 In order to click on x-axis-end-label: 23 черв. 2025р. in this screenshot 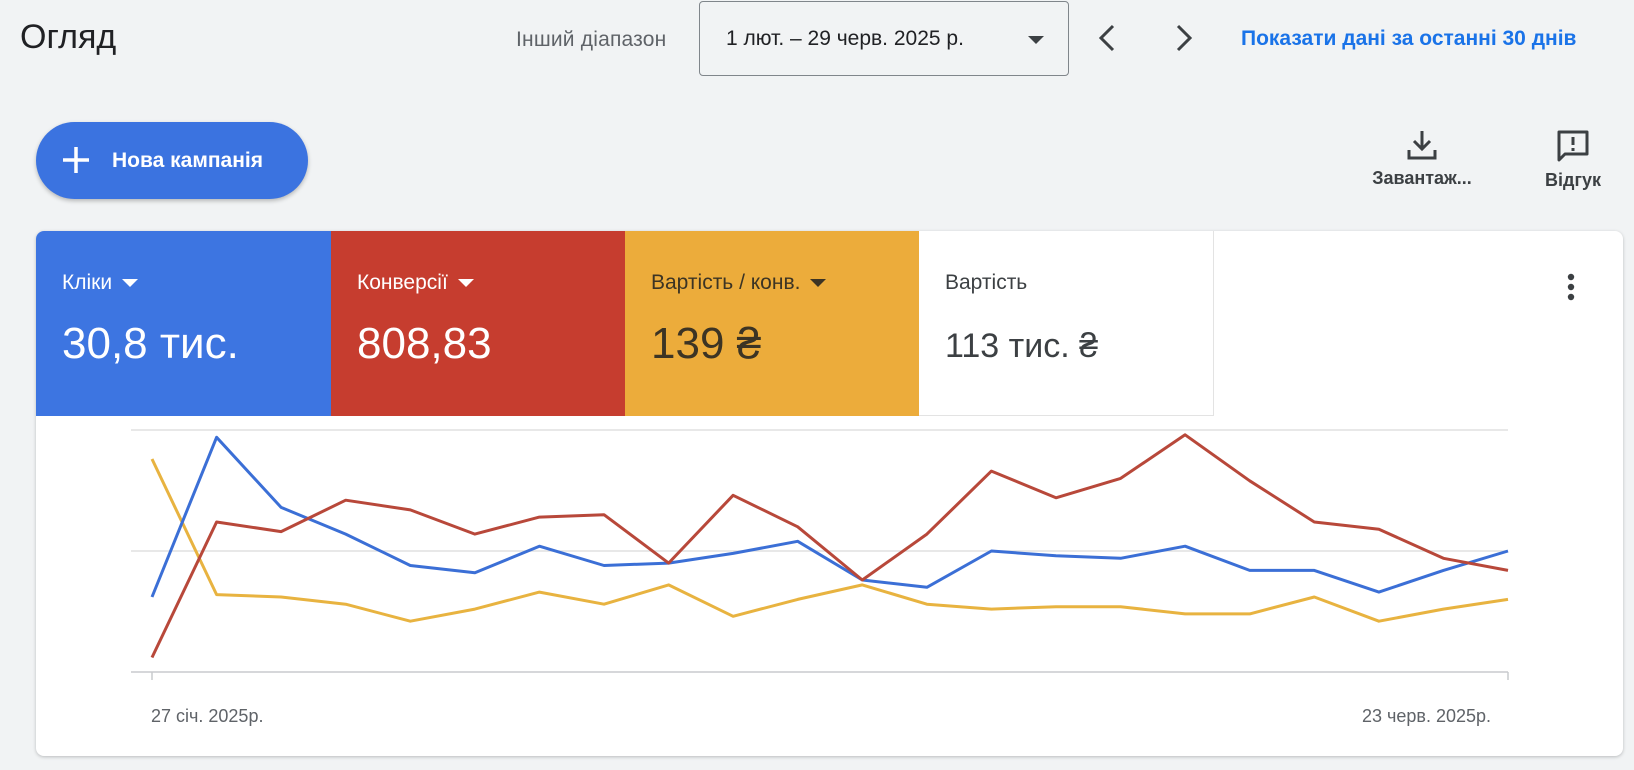, I will do `click(1427, 716)`.